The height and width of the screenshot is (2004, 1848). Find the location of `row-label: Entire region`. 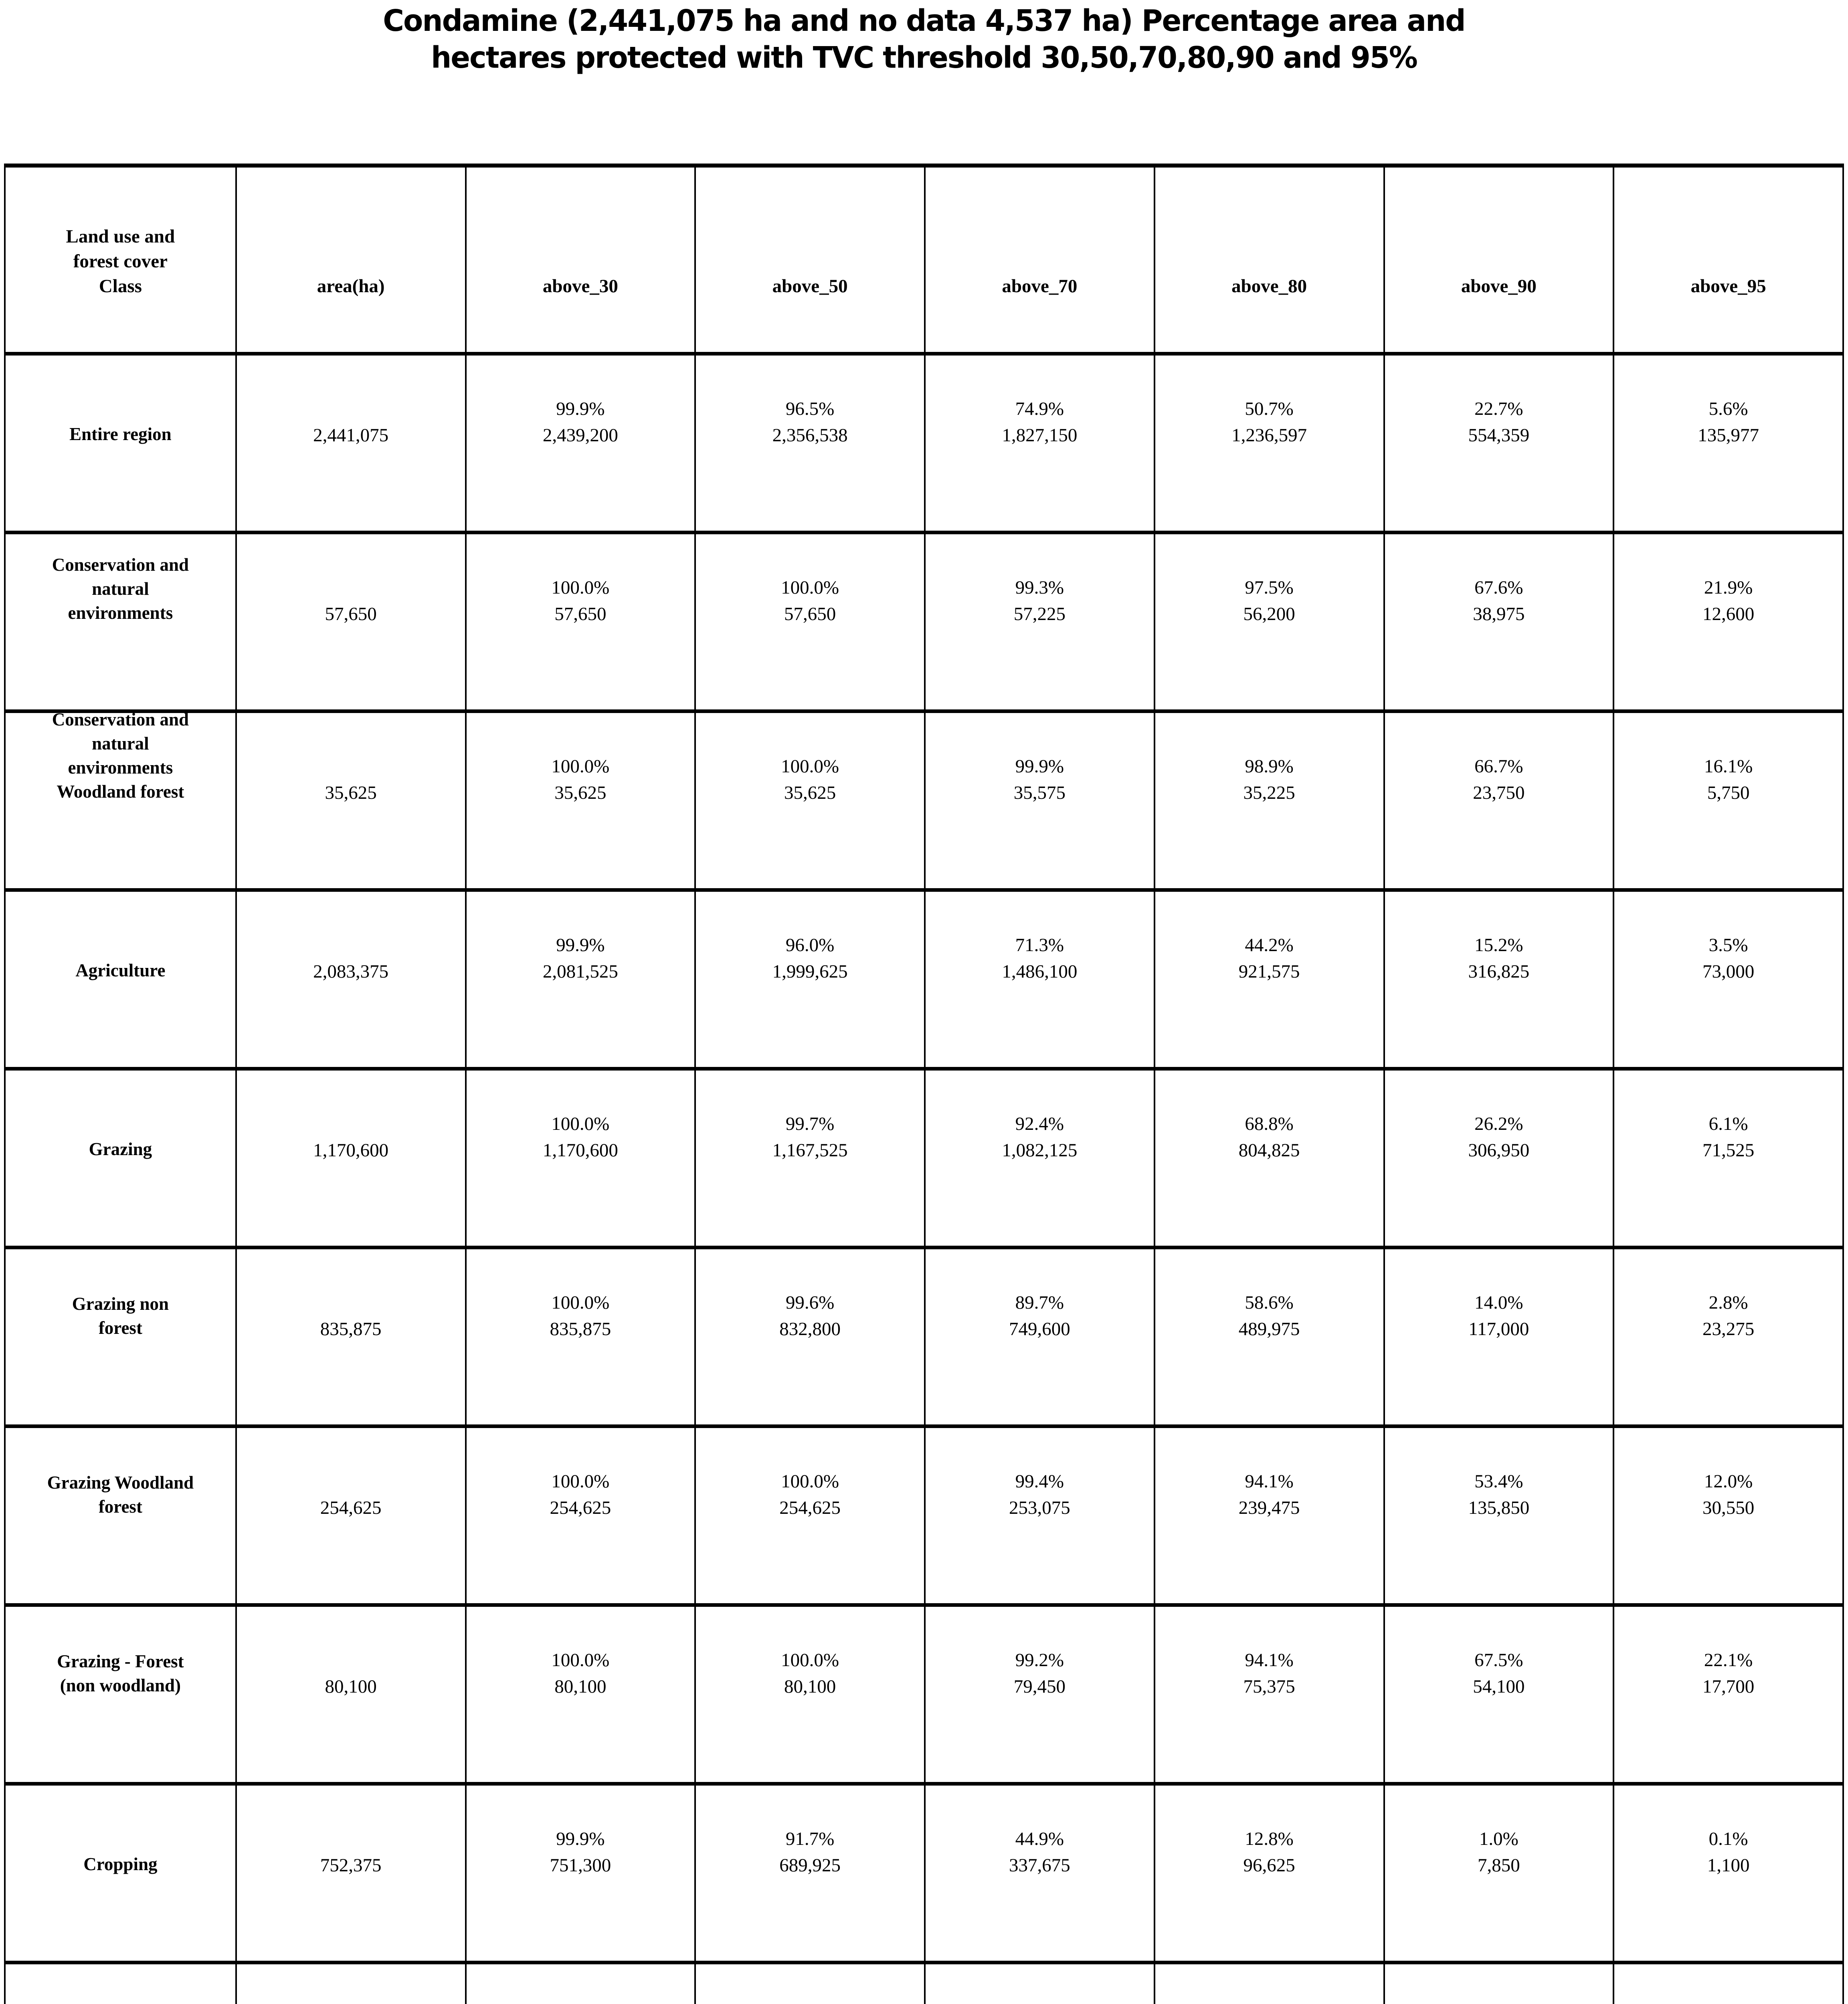

row-label: Entire region is located at coordinates (120, 434).